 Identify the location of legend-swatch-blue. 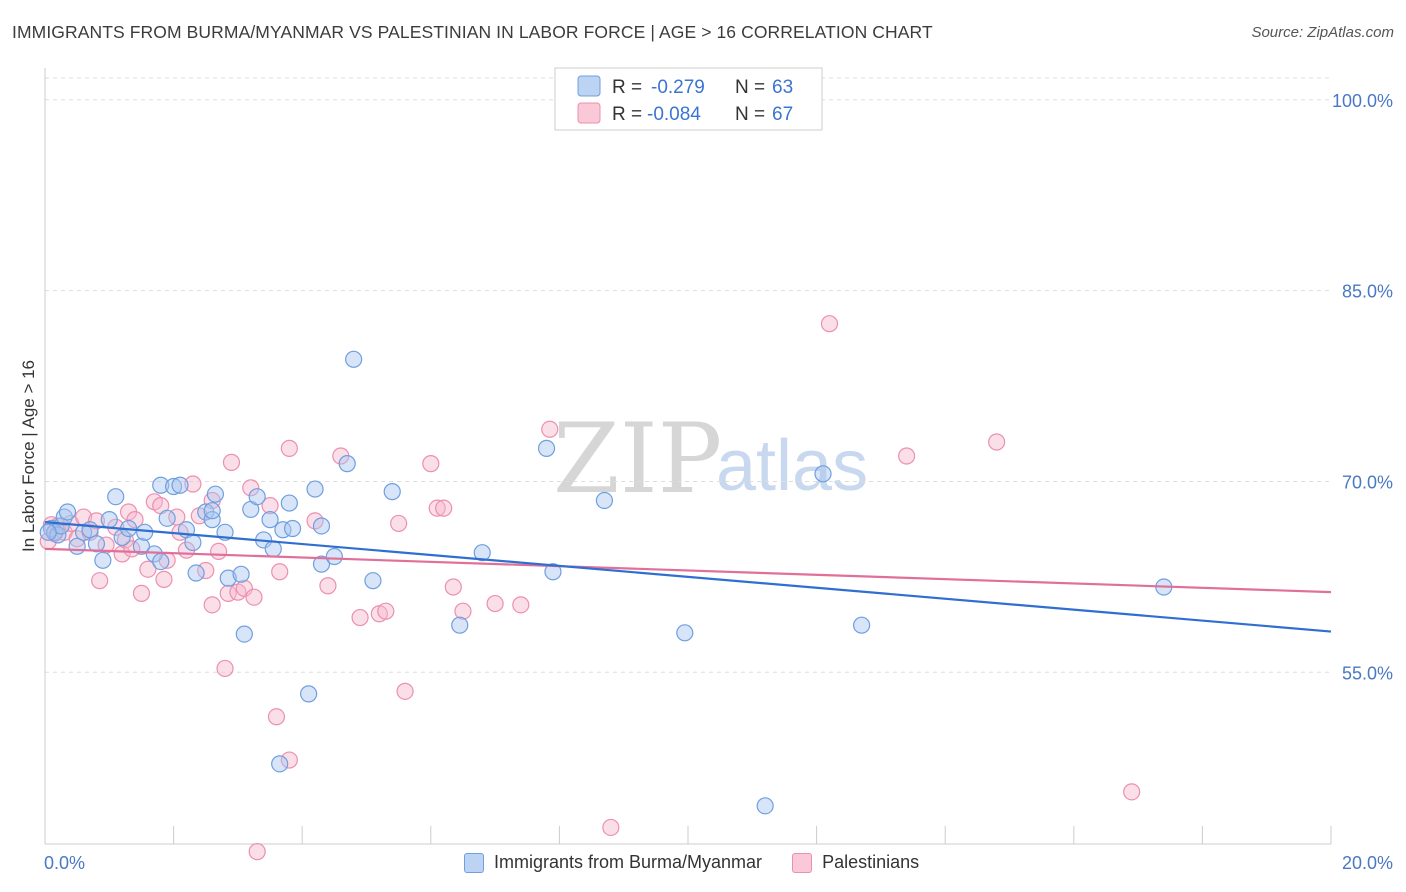
(589, 86).